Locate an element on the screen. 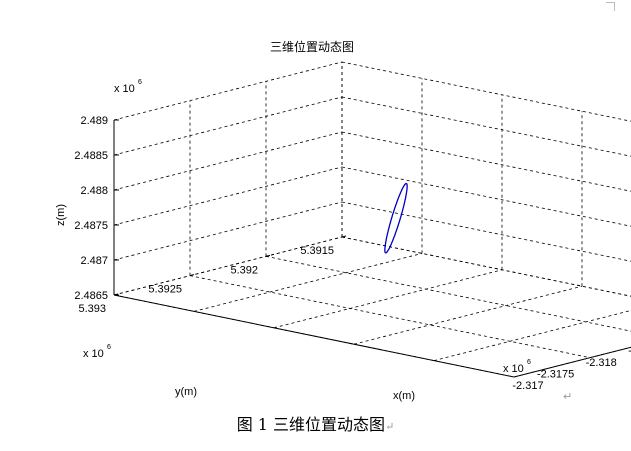 The image size is (631, 451). z-tick-label: 2.4875 is located at coordinates (91, 226).